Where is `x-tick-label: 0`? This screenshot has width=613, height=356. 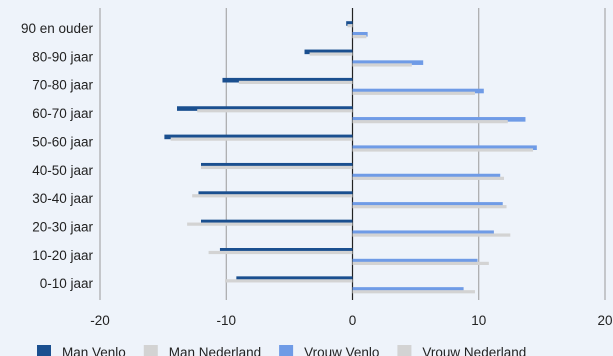
x-tick-label: 0 is located at coordinates (353, 320).